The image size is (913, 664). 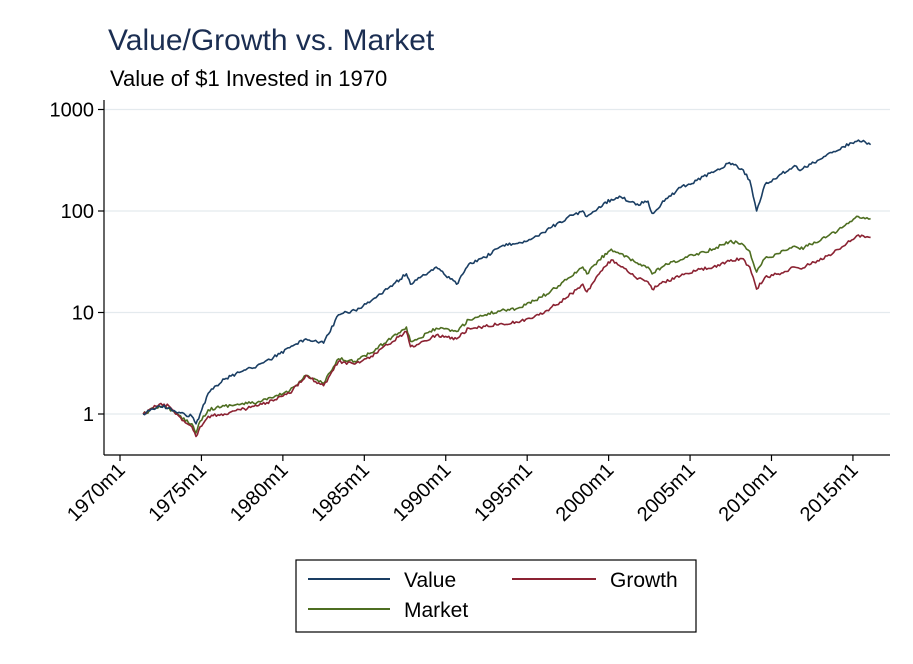 I want to click on legend-label-value: Value, so click(x=430, y=580).